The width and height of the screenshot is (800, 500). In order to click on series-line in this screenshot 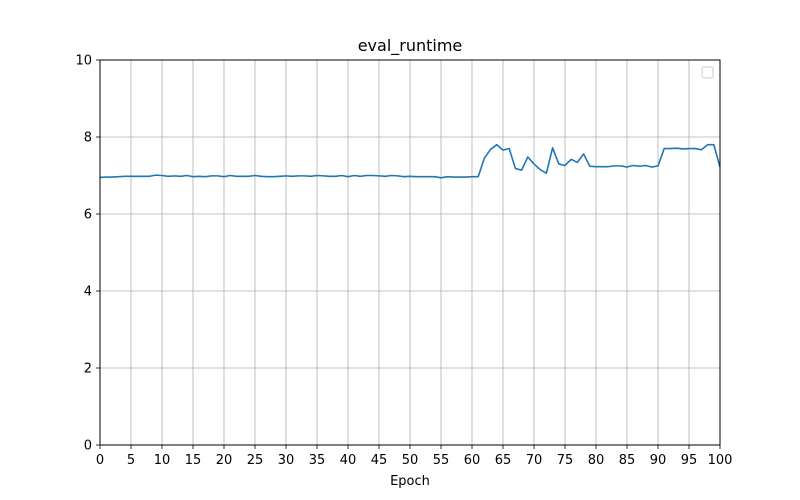, I will do `click(410, 161)`.